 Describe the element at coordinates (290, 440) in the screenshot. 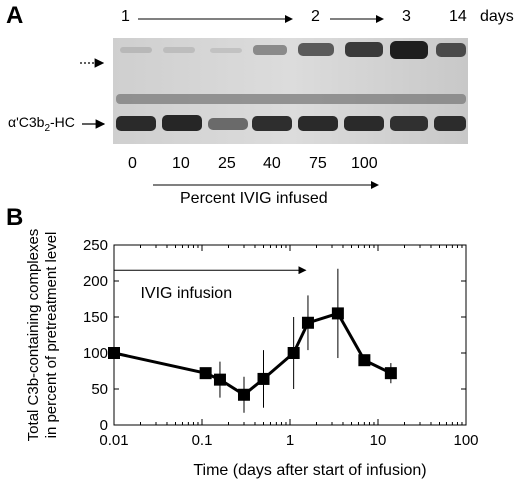

I see `x-tick-label: 1` at that location.